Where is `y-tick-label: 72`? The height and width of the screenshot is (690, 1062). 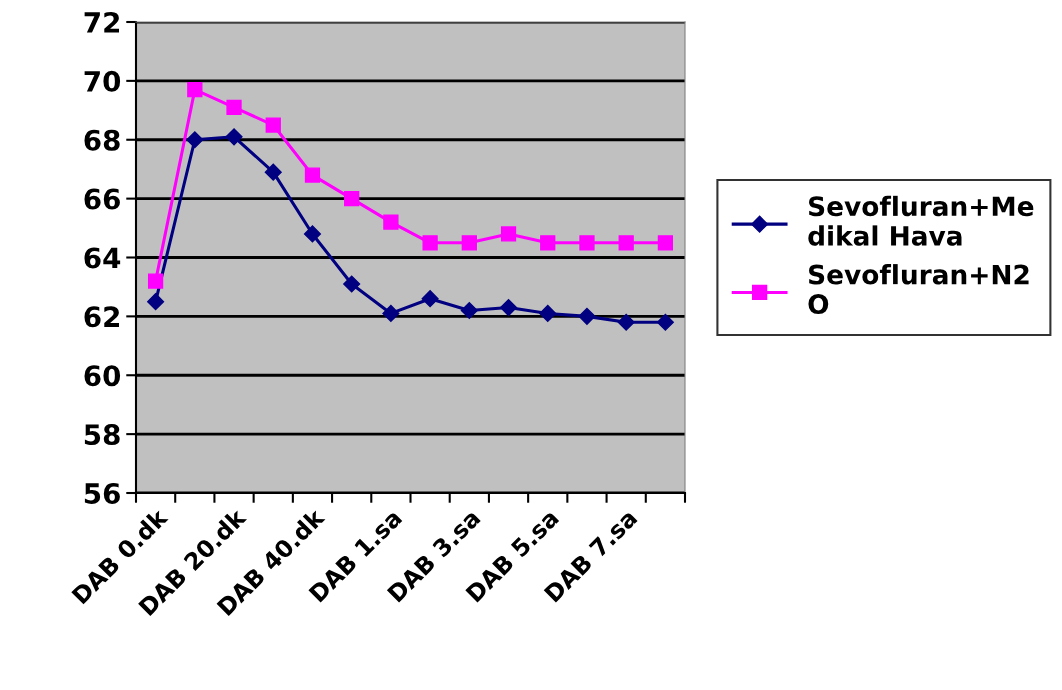 y-tick-label: 72 is located at coordinates (101, 22).